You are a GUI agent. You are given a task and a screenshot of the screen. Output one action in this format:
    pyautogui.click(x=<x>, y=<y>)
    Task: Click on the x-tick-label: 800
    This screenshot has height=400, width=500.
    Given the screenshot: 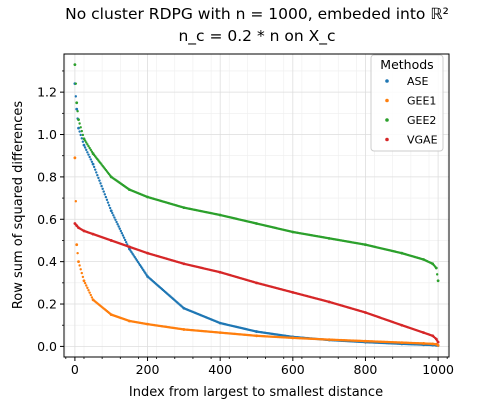 What is the action you would take?
    pyautogui.click(x=366, y=369)
    